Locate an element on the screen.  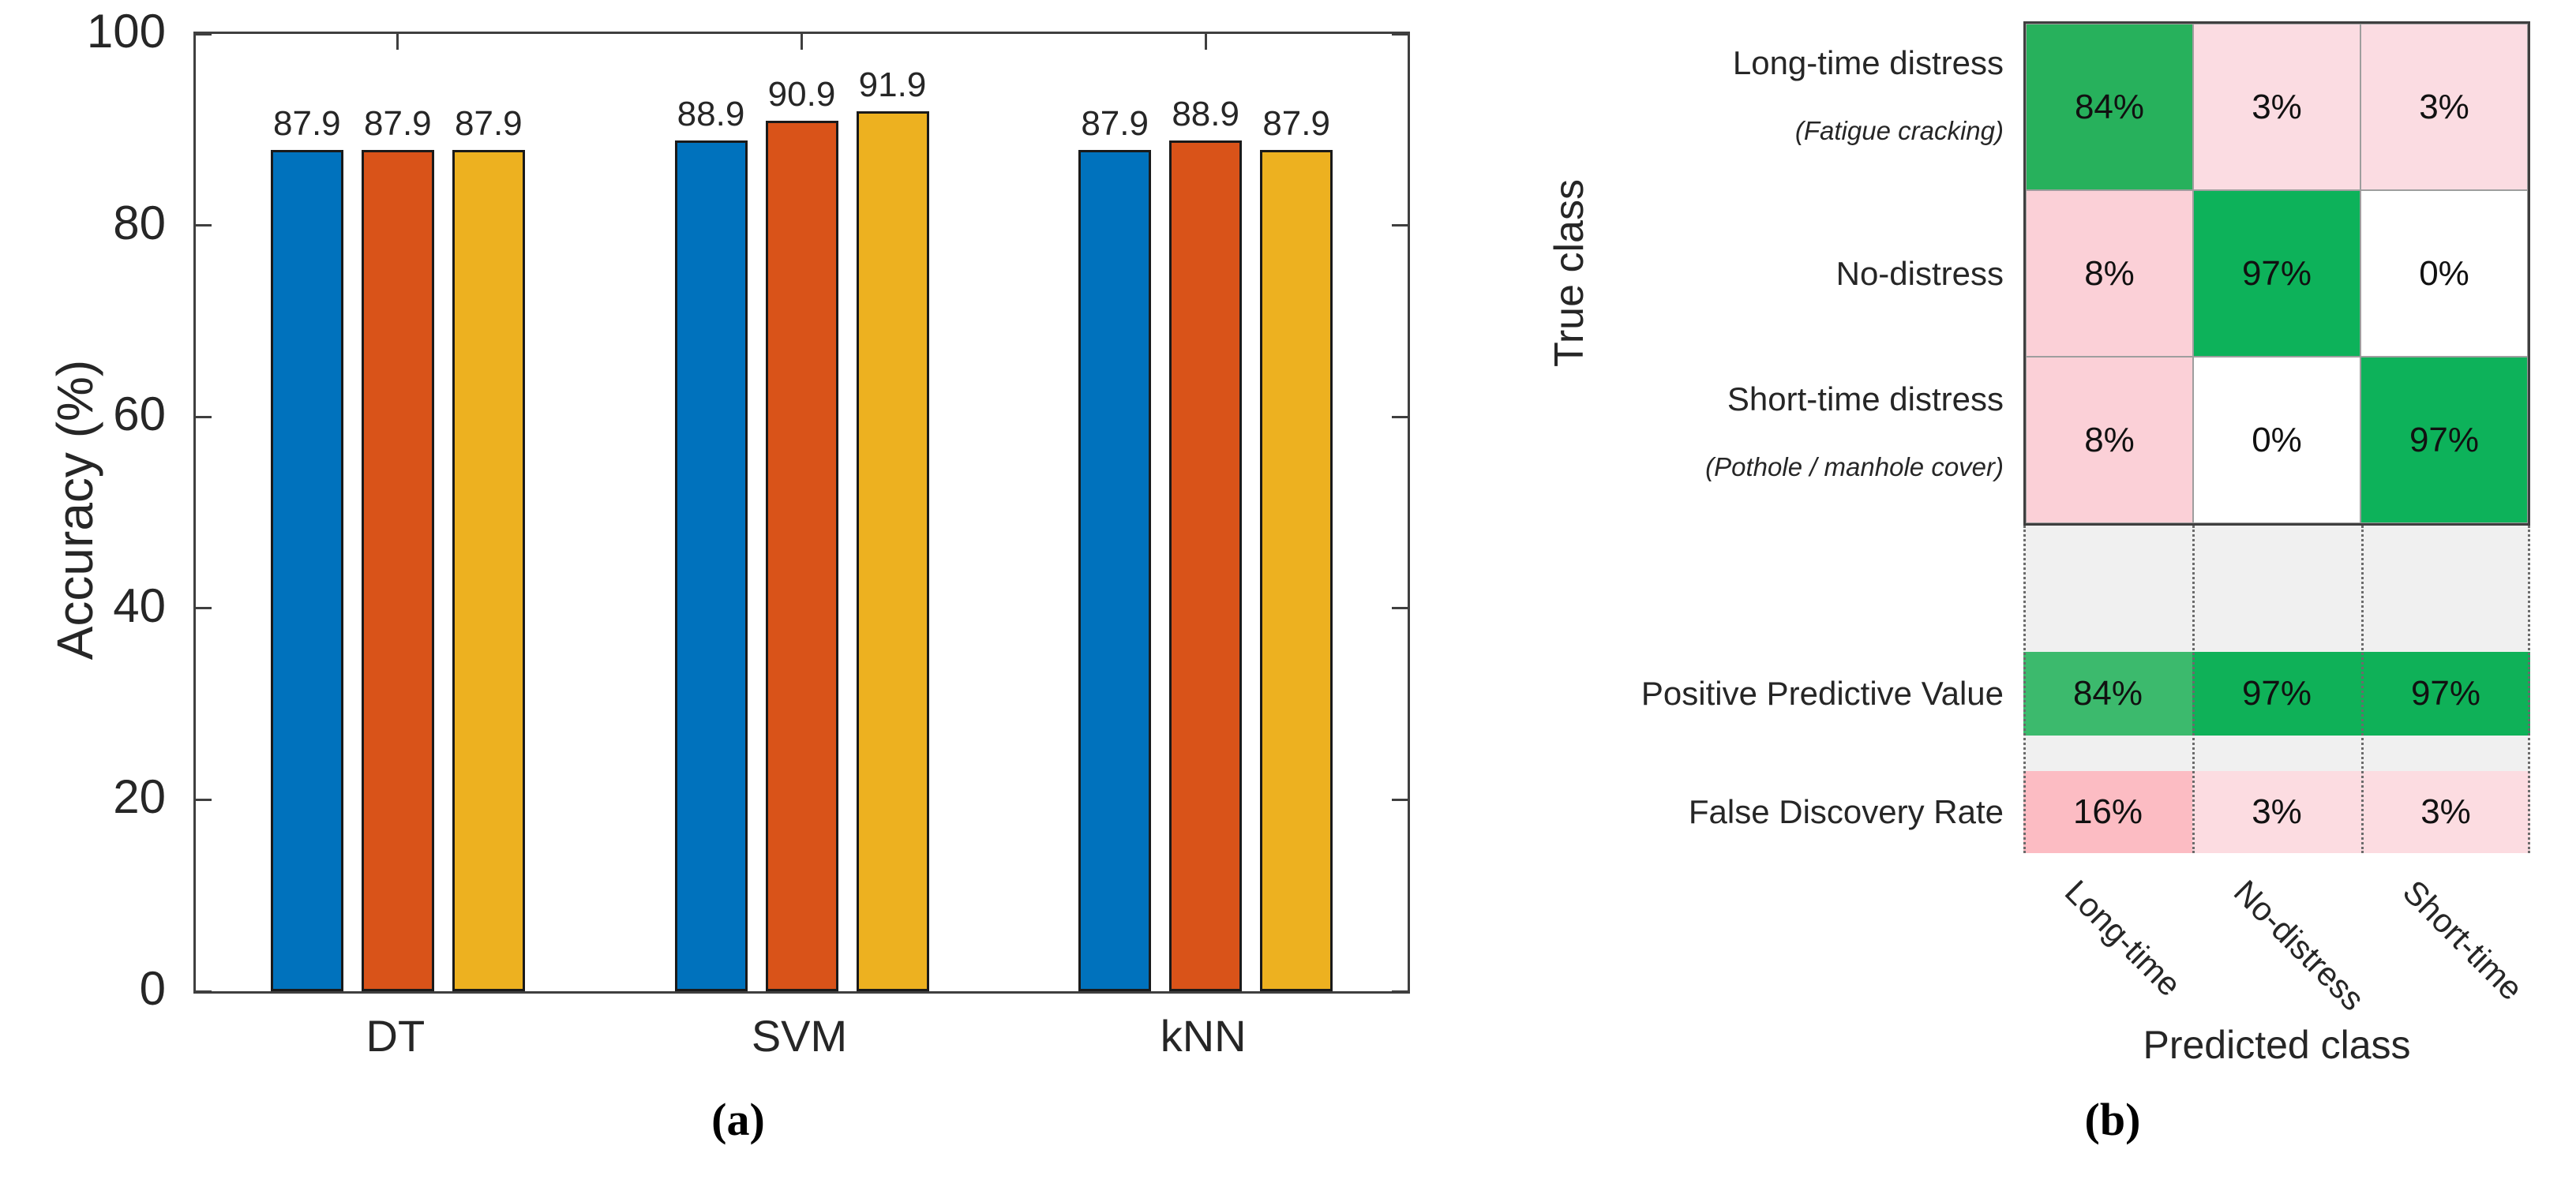
bar-svm-series-orange is located at coordinates (801, 556).